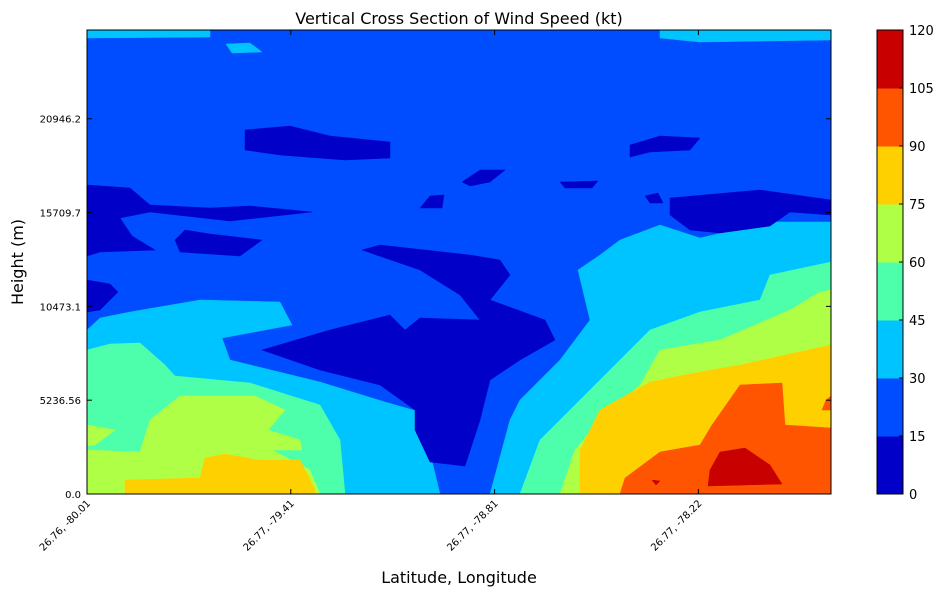 Image resolution: width=942 pixels, height=600 pixels. What do you see at coordinates (60, 214) in the screenshot?
I see `y-tick-label: 15709.7` at bounding box center [60, 214].